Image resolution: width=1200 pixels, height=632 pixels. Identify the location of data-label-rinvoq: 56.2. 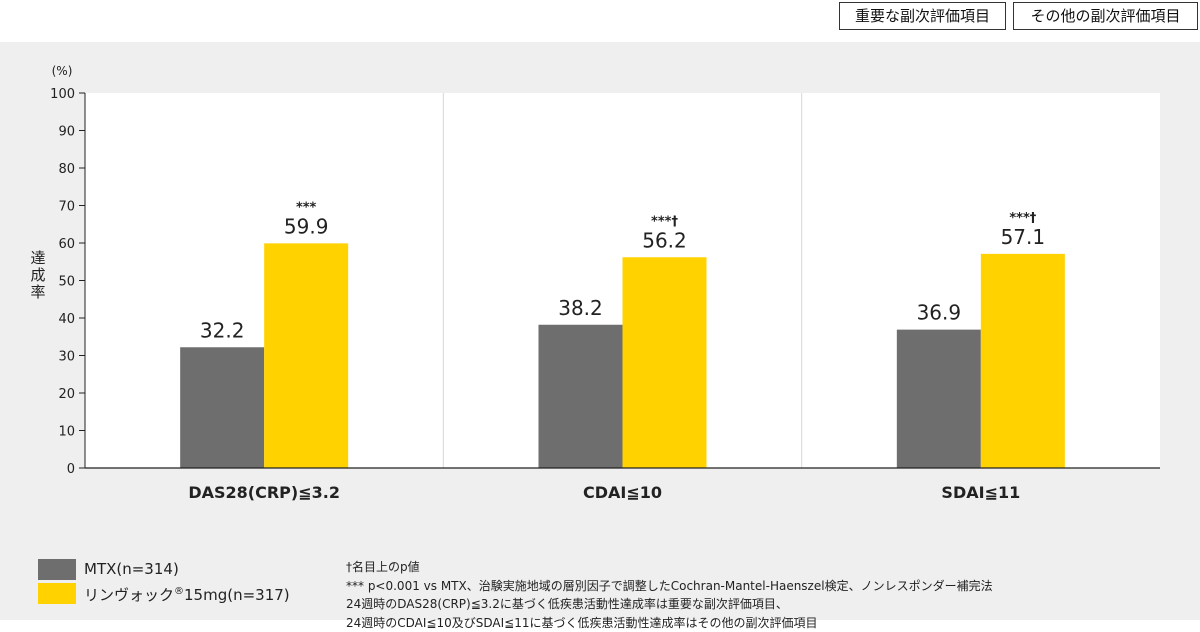
(664, 240).